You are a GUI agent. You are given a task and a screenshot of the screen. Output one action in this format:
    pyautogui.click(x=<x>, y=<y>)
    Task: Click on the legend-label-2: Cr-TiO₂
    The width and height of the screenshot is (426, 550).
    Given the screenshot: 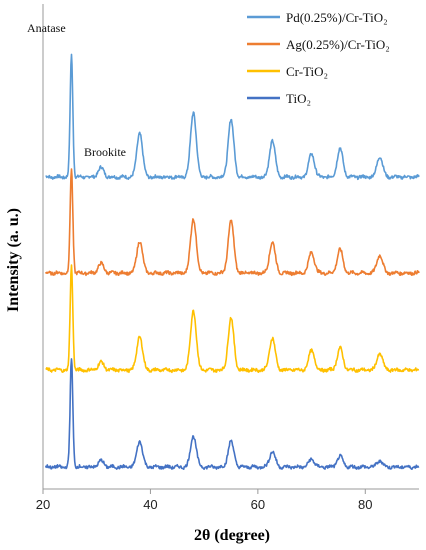 What is the action you would take?
    pyautogui.click(x=307, y=71)
    